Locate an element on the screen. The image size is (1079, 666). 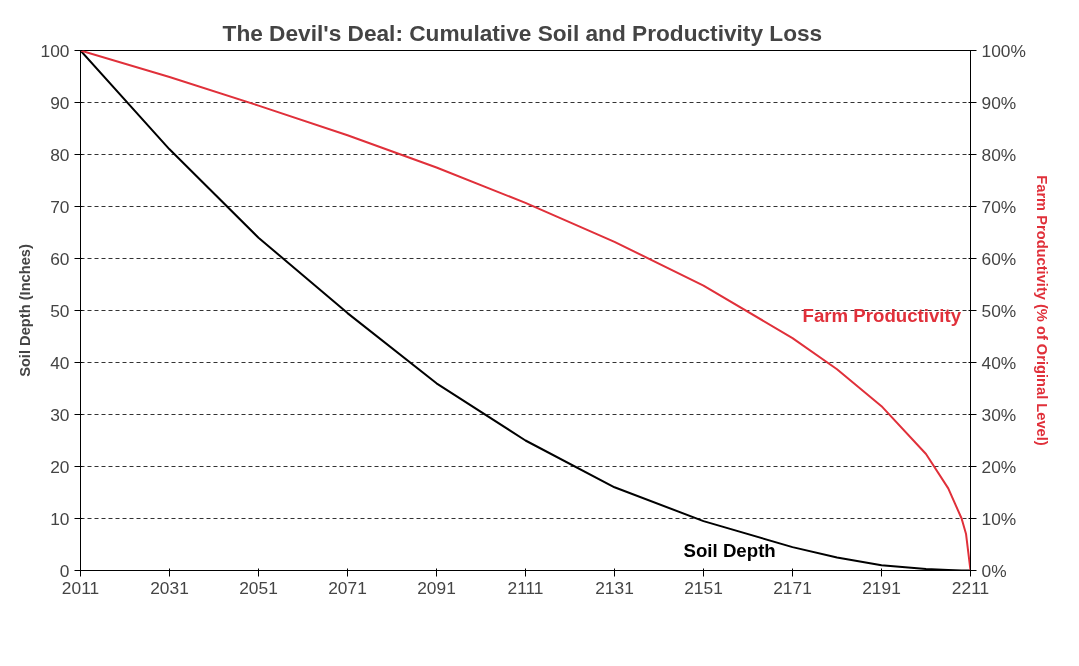
y-tick-label: 60 is located at coordinates (60, 258).